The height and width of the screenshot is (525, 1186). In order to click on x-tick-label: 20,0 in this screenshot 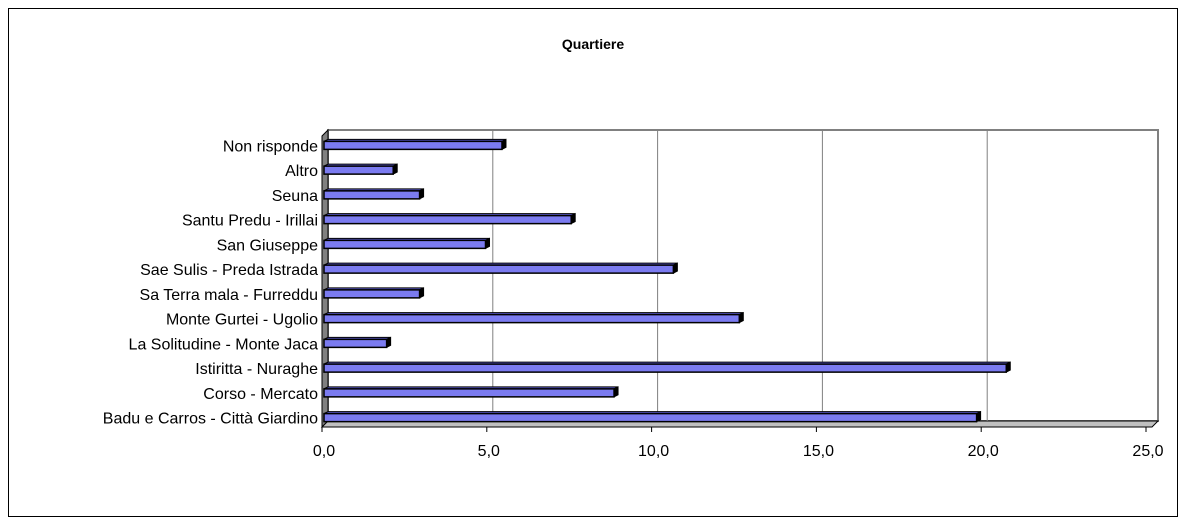, I will do `click(983, 451)`.